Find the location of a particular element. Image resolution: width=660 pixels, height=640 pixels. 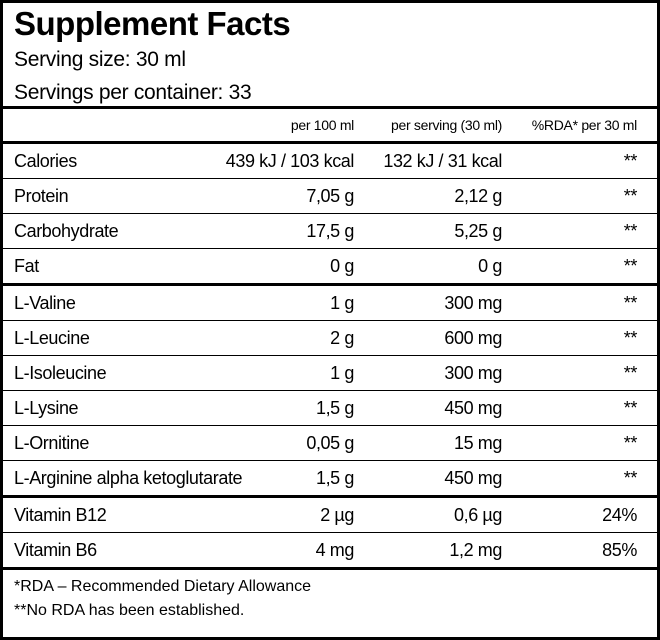

nutrient-name: Carbohydrate is located at coordinates (66, 230).